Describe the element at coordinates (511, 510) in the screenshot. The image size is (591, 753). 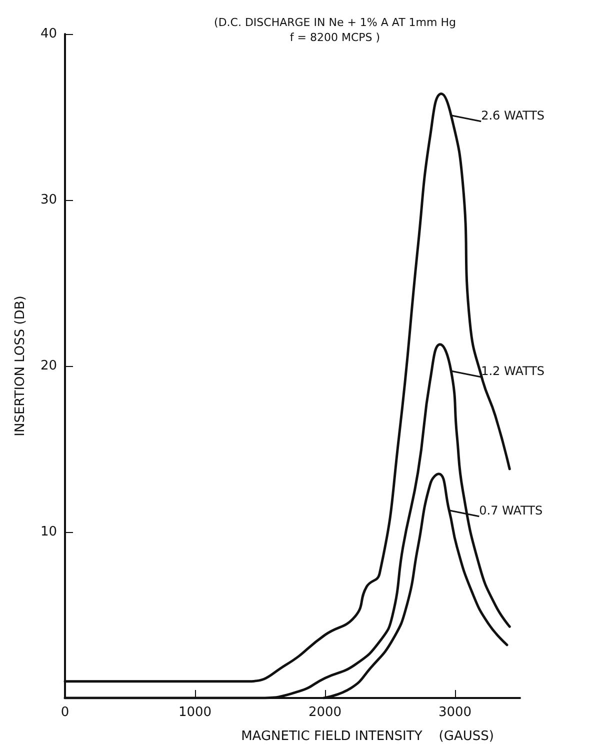
I see `legend-label: 0.7 WATTS` at that location.